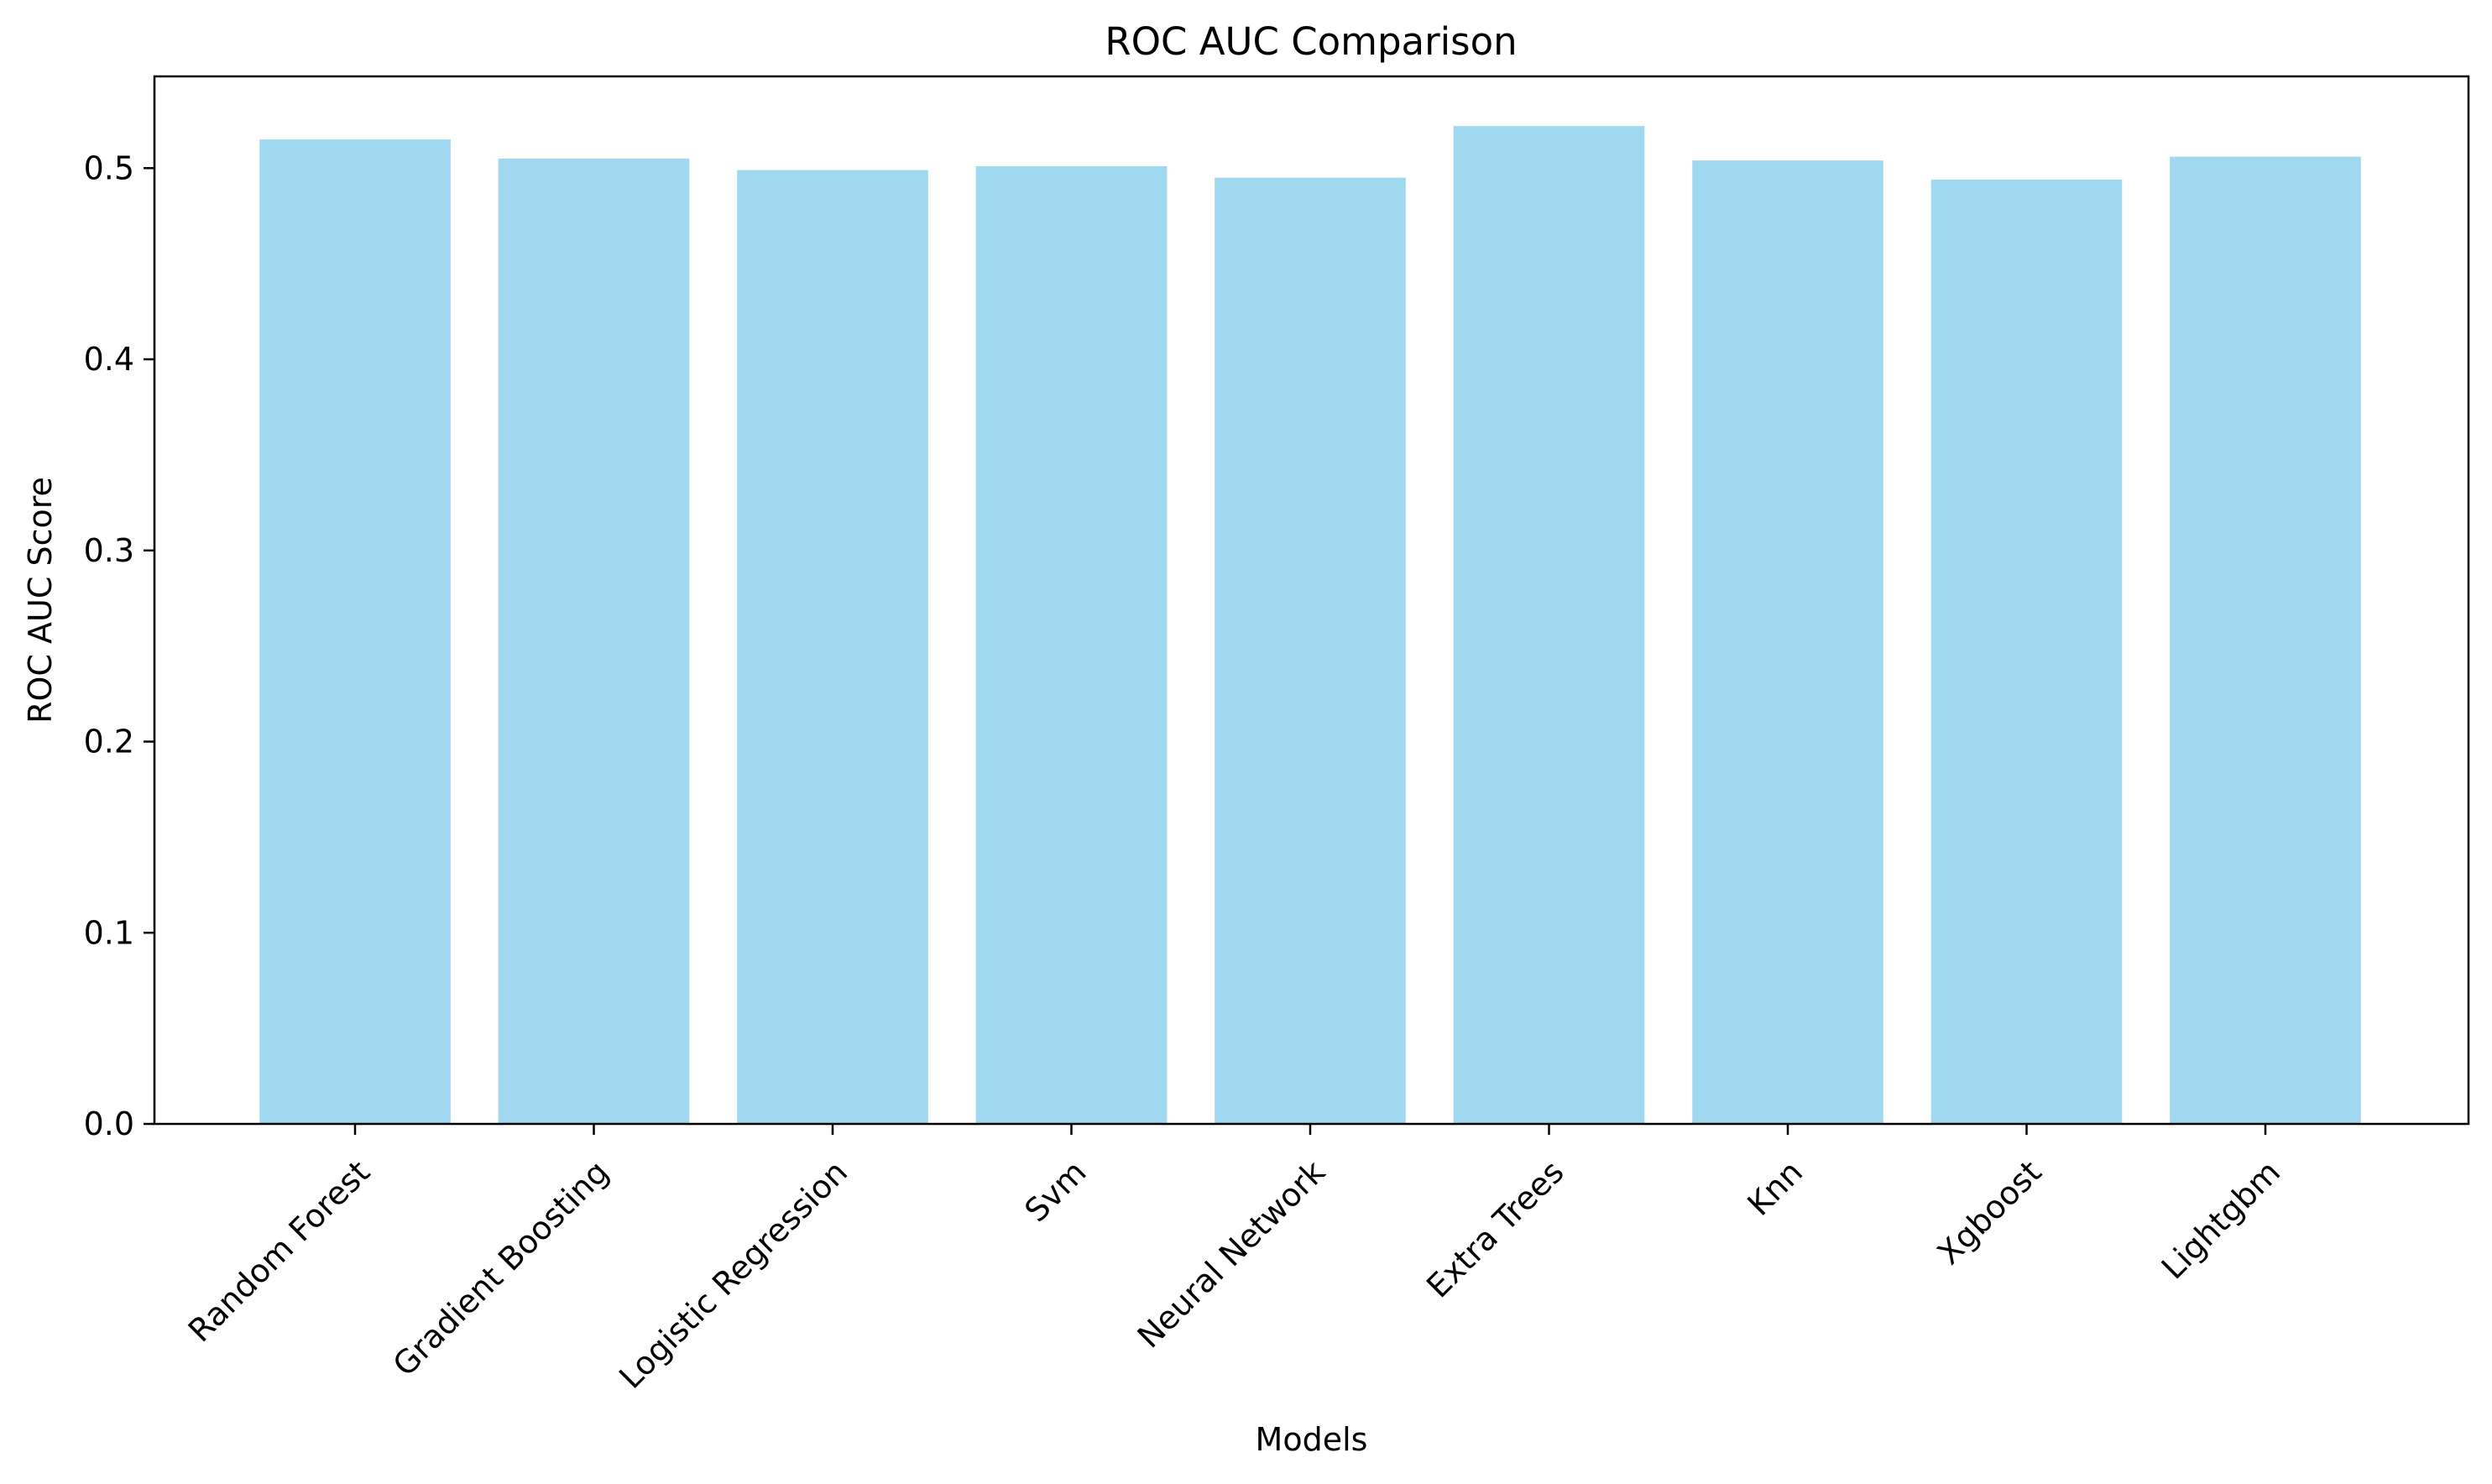 Image resolution: width=2492 pixels, height=1484 pixels. Describe the element at coordinates (1071, 645) in the screenshot. I see `bar-svm` at that location.